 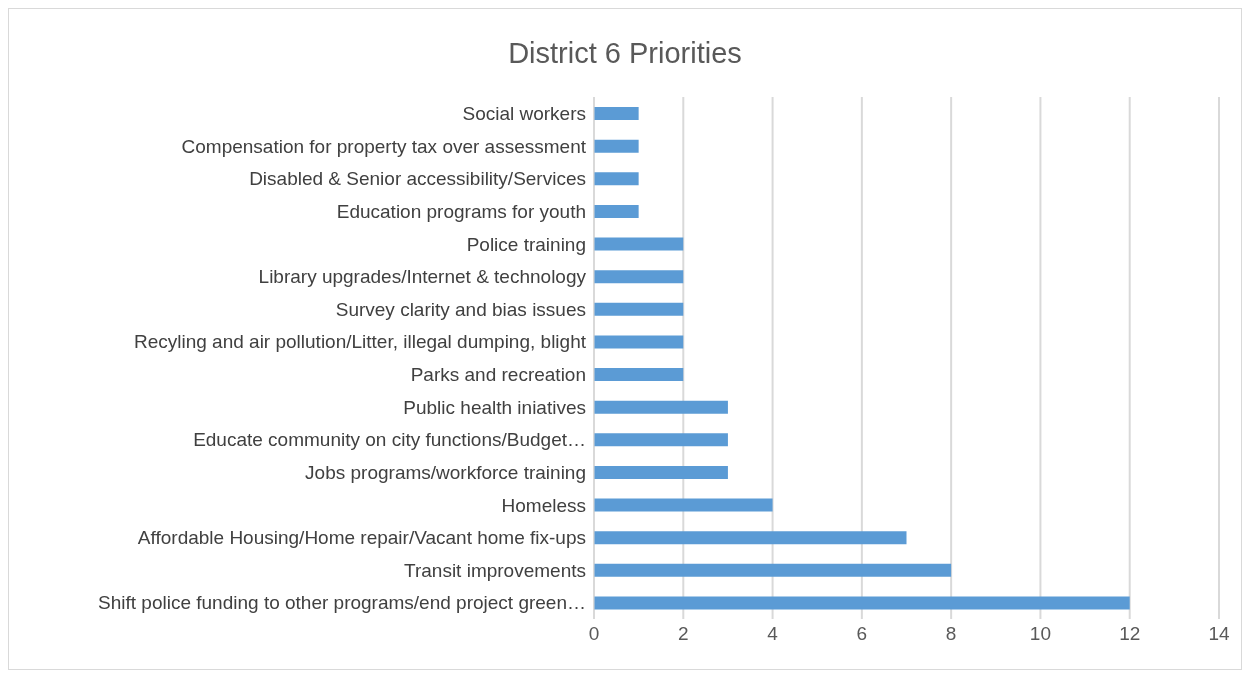 I want to click on x-tick-label: 4, so click(x=773, y=634).